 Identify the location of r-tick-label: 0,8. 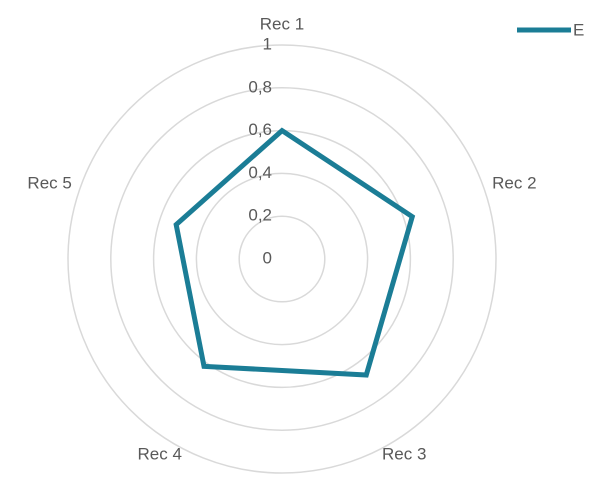
(260, 86).